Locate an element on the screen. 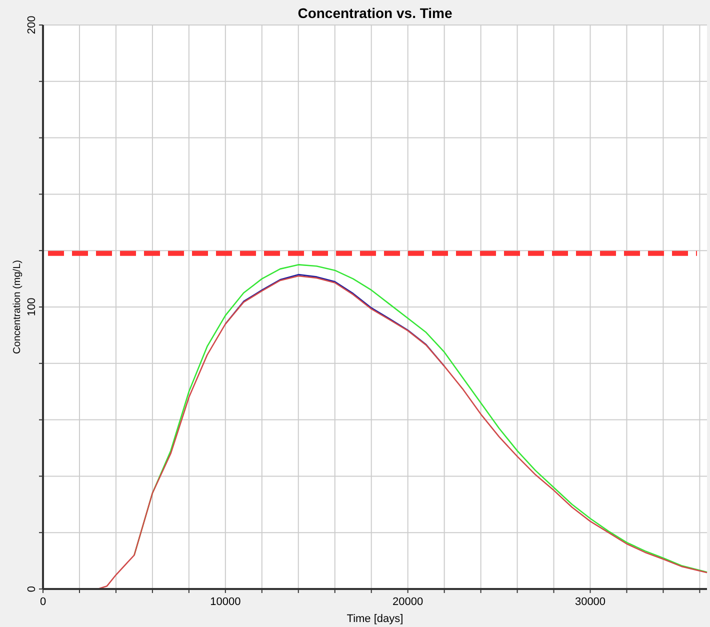 The height and width of the screenshot is (627, 710). y-axis-title: Concentration (mg/L) is located at coordinates (17, 307).